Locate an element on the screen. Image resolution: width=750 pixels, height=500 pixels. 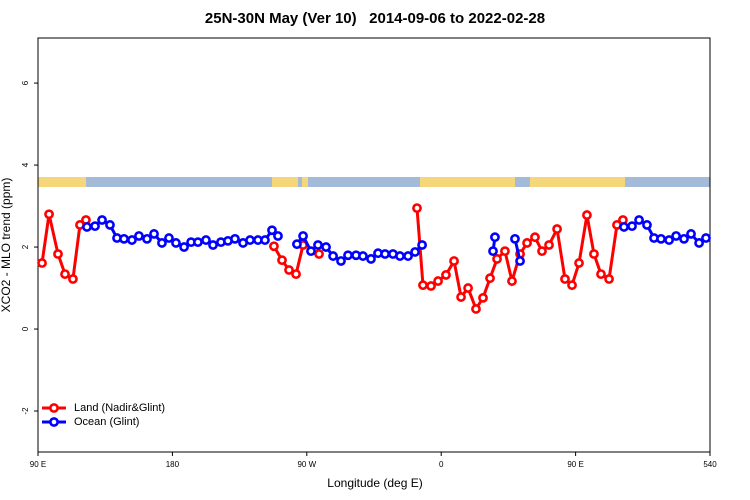
x-tick-label: 90 W is located at coordinates (306, 464).